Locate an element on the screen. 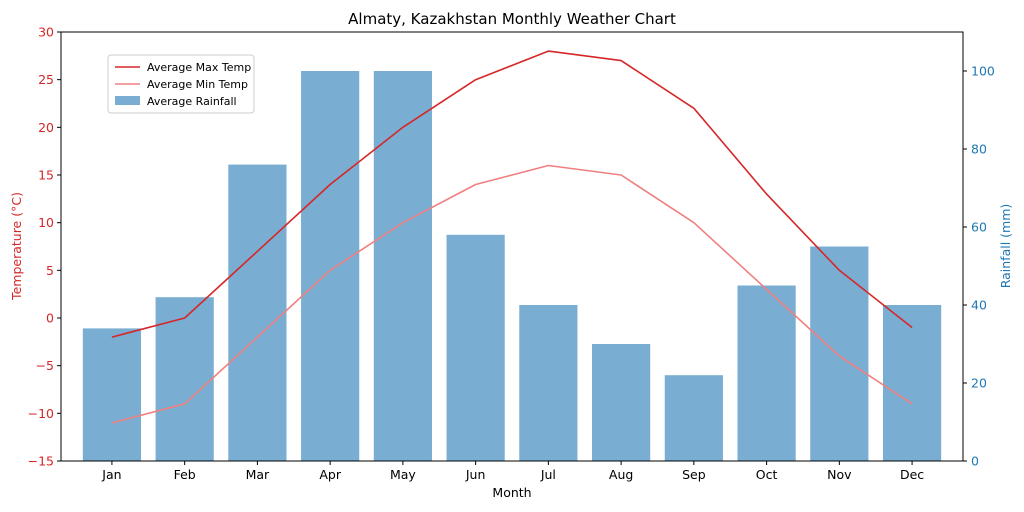 The height and width of the screenshot is (512, 1024). chart-title: Almaty, Kazakhstan Monthly Weather Chart is located at coordinates (512, 19).